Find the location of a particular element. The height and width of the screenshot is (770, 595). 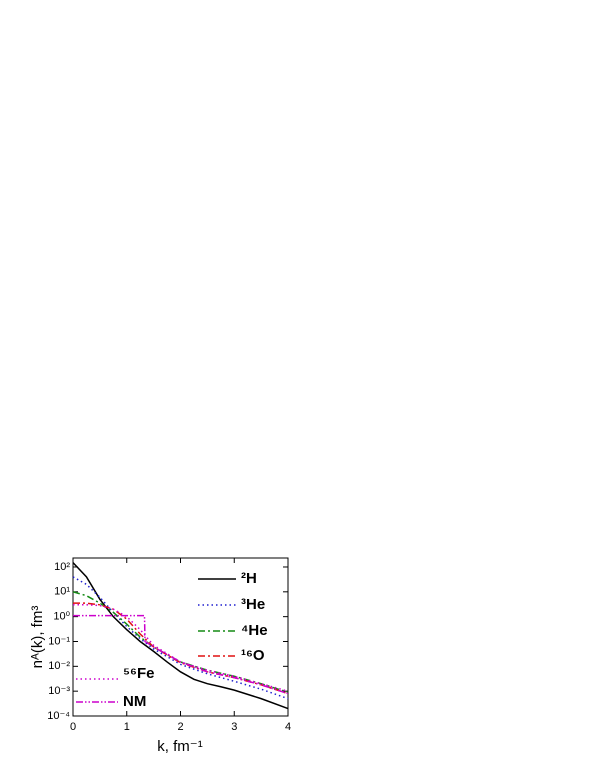

legend-label: ⁵⁶Fe is located at coordinates (138, 673).